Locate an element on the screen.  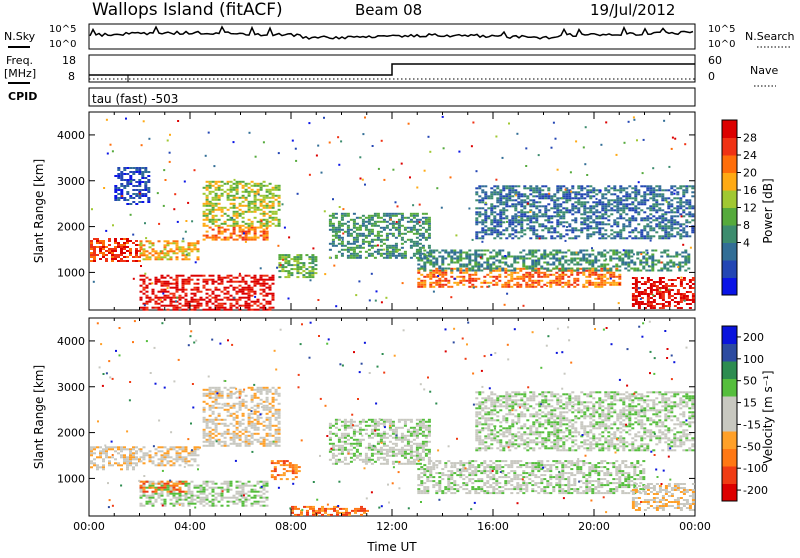
power-colorbar: 28 24 20 16 12 8 4 is located at coordinates (739, 208).